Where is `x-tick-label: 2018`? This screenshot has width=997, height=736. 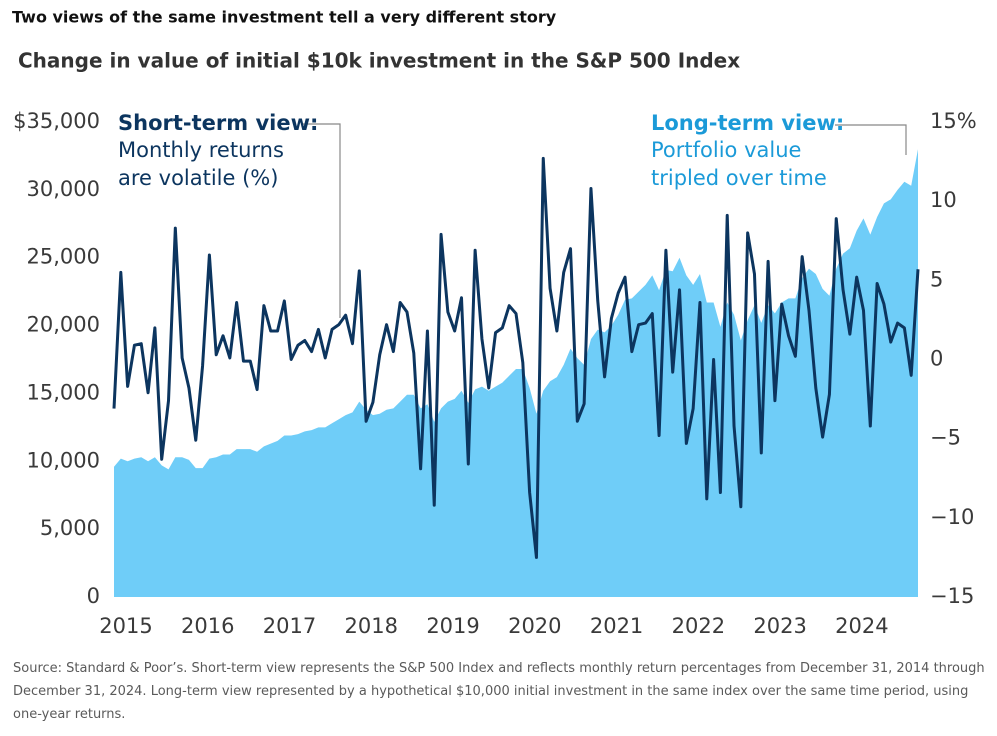
x-tick-label: 2018 is located at coordinates (371, 626).